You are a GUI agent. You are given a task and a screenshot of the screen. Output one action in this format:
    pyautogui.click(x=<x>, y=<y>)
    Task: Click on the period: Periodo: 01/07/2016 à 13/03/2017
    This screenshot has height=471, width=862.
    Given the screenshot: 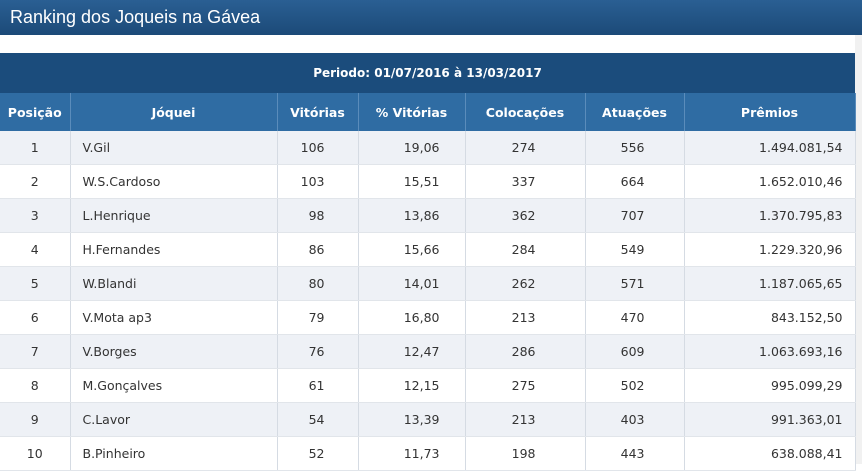 What is the action you would take?
    pyautogui.click(x=428, y=73)
    